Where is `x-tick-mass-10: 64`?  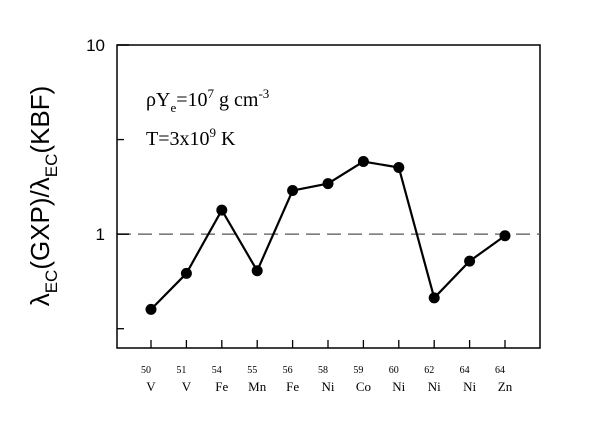 x-tick-mass-10: 64 is located at coordinates (500, 370).